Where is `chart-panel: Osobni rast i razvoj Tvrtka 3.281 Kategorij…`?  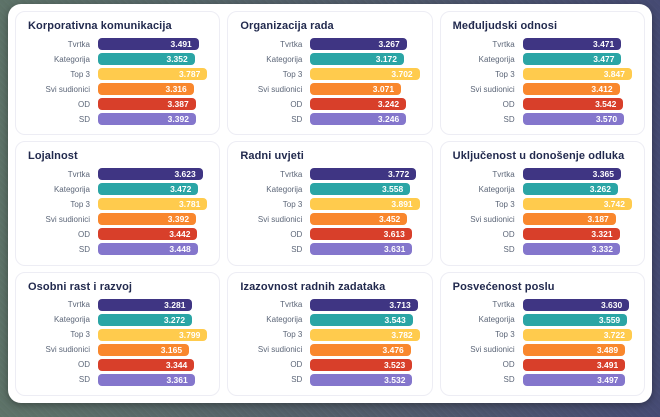 chart-panel: Osobni rast i razvoj Tvrtka 3.281 Kategorij… is located at coordinates (118, 333).